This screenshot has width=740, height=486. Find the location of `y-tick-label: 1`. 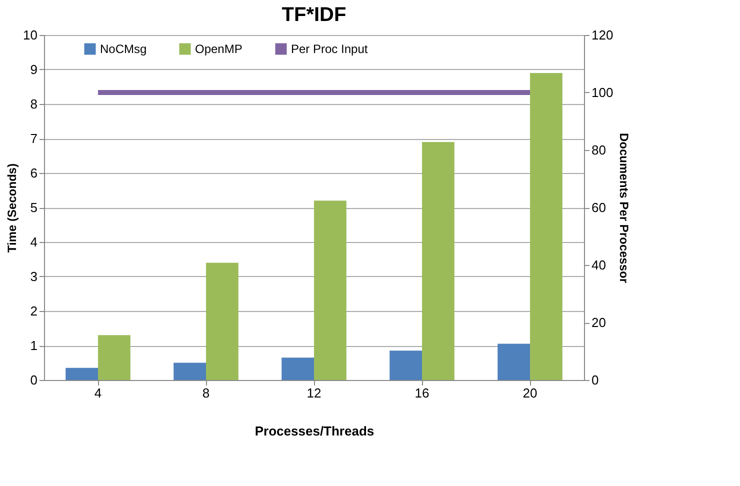

y-tick-label: 1 is located at coordinates (34, 345).